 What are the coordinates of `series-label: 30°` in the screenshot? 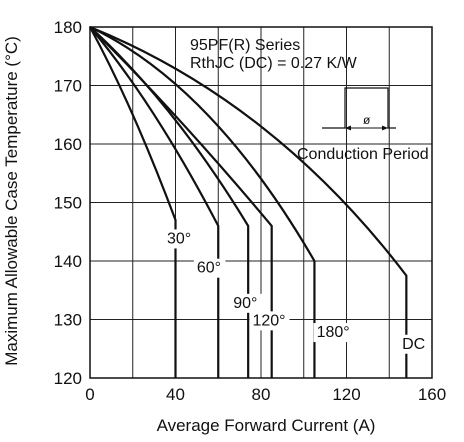 It's located at (179, 238).